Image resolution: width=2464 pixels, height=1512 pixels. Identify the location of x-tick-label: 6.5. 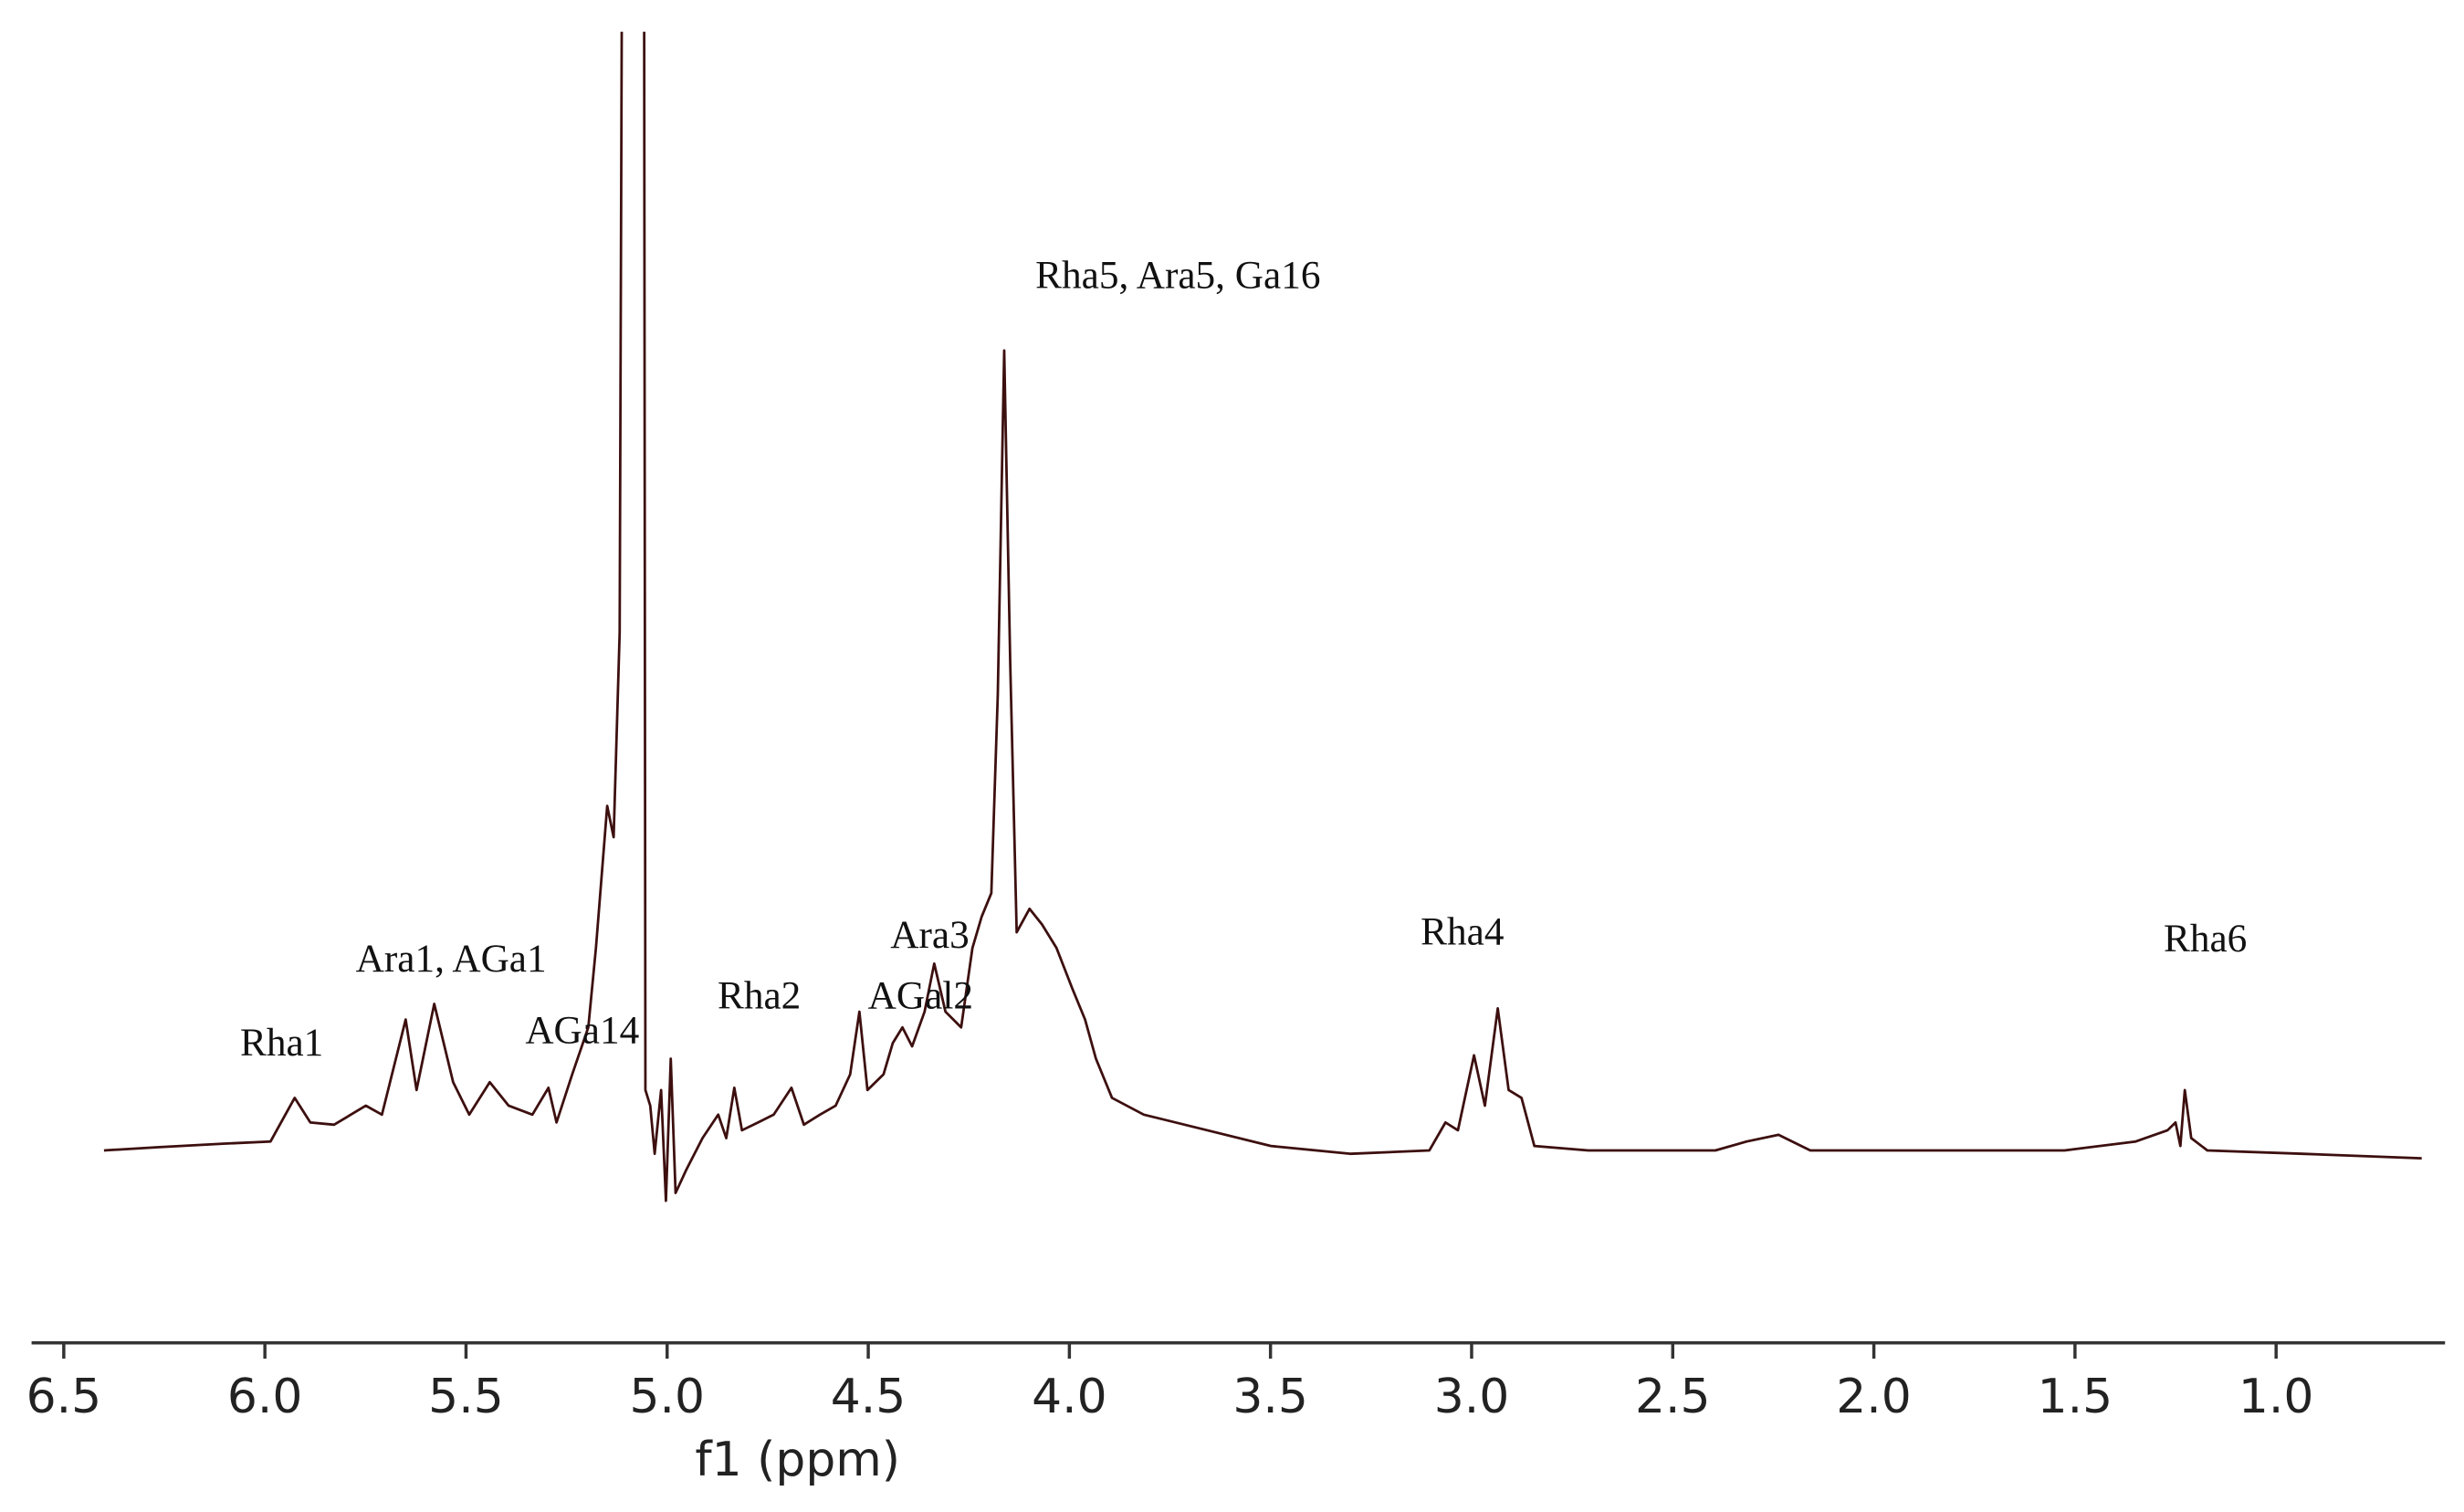
(64, 1397).